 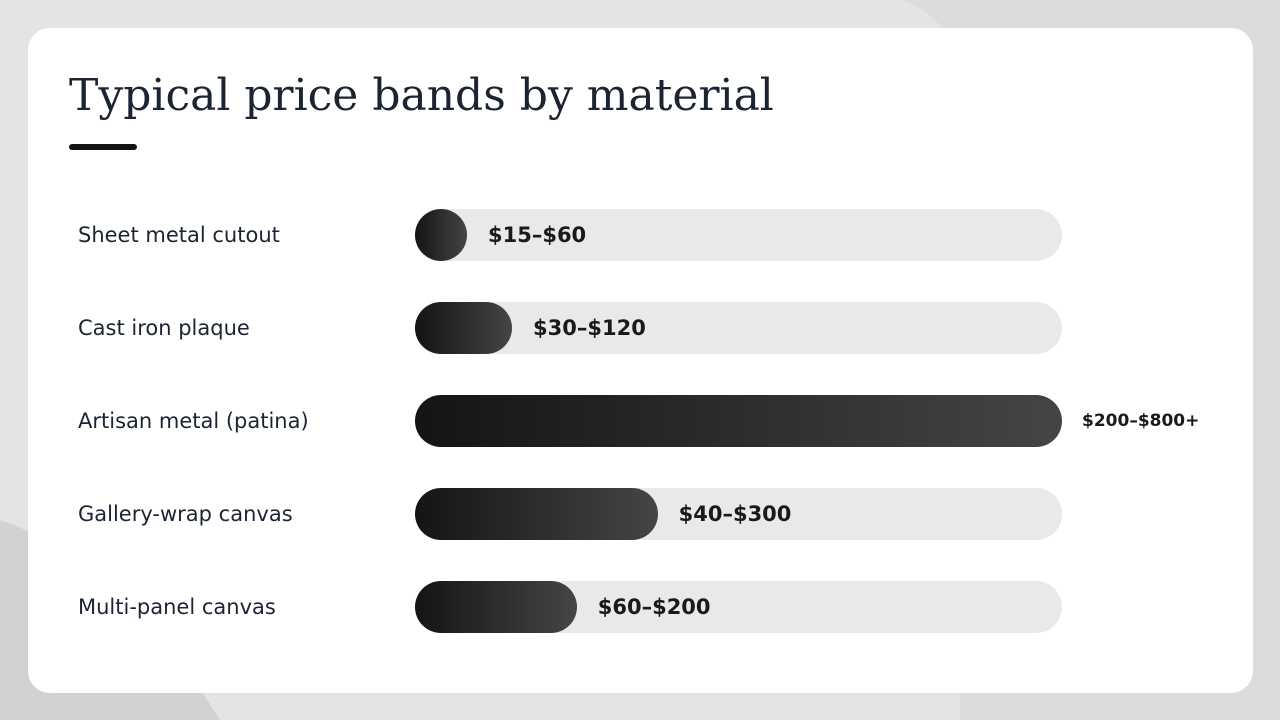 I want to click on category-label: Artisan metal (patina), so click(x=193, y=421).